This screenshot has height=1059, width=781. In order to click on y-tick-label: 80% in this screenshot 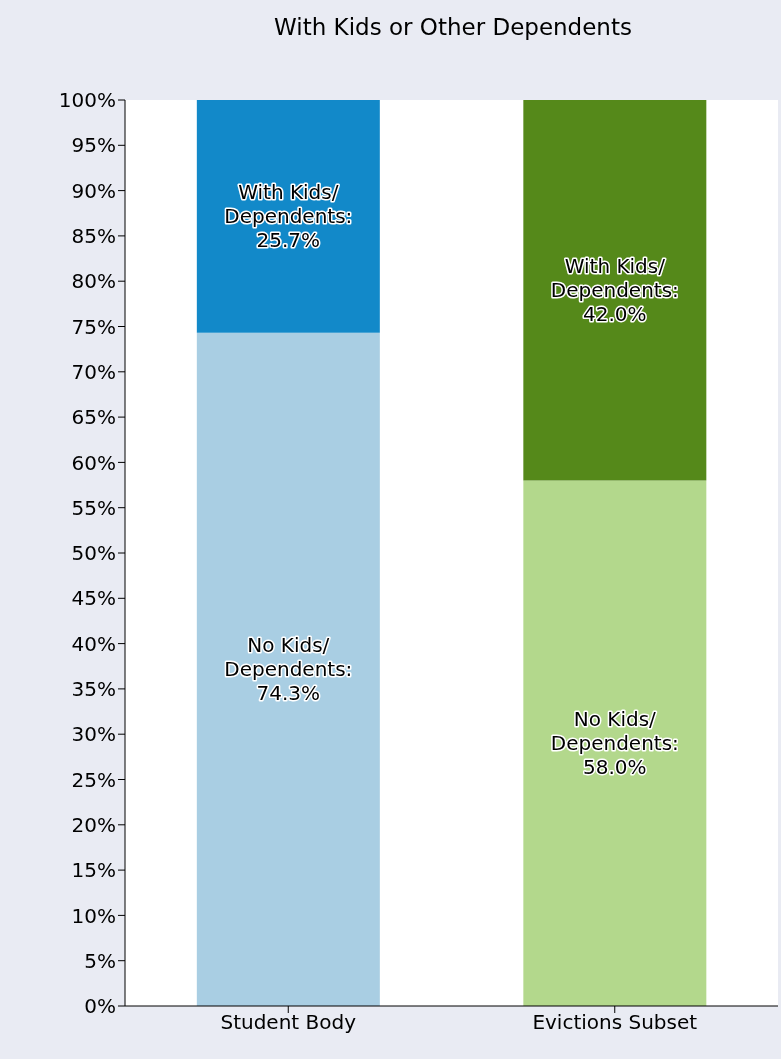, I will do `click(93, 281)`.